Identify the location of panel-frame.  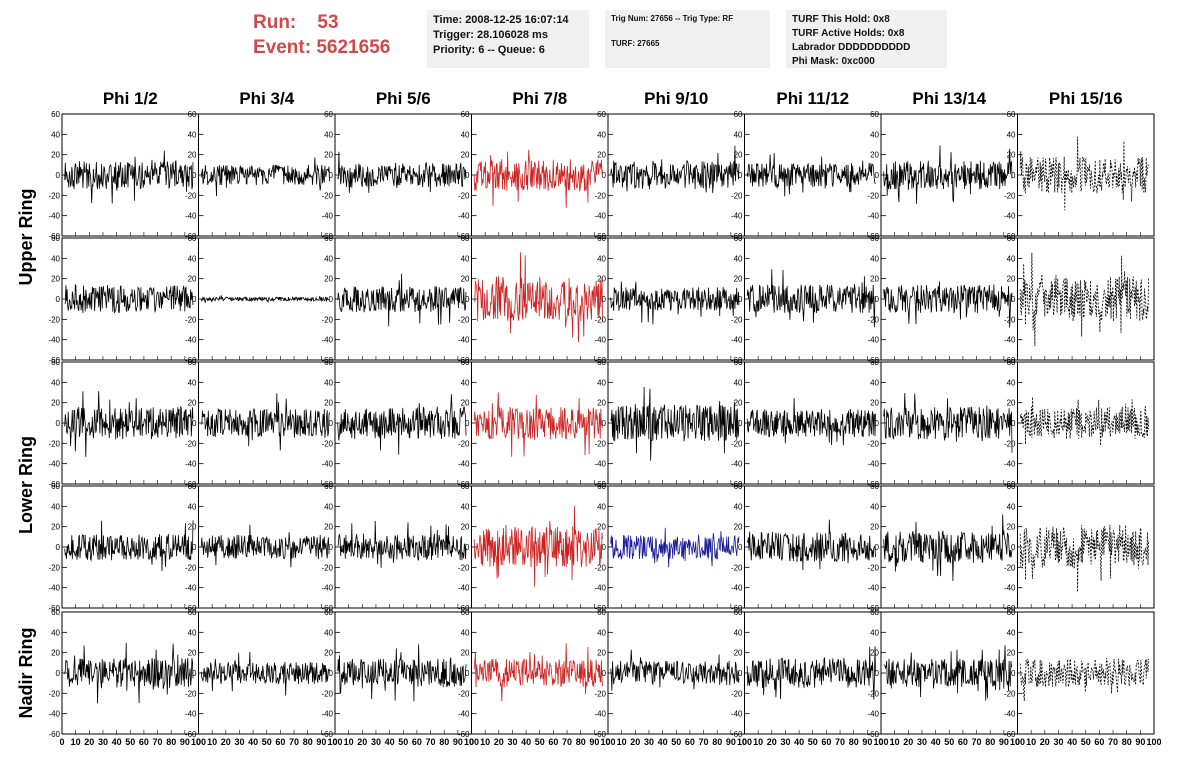
(267, 547).